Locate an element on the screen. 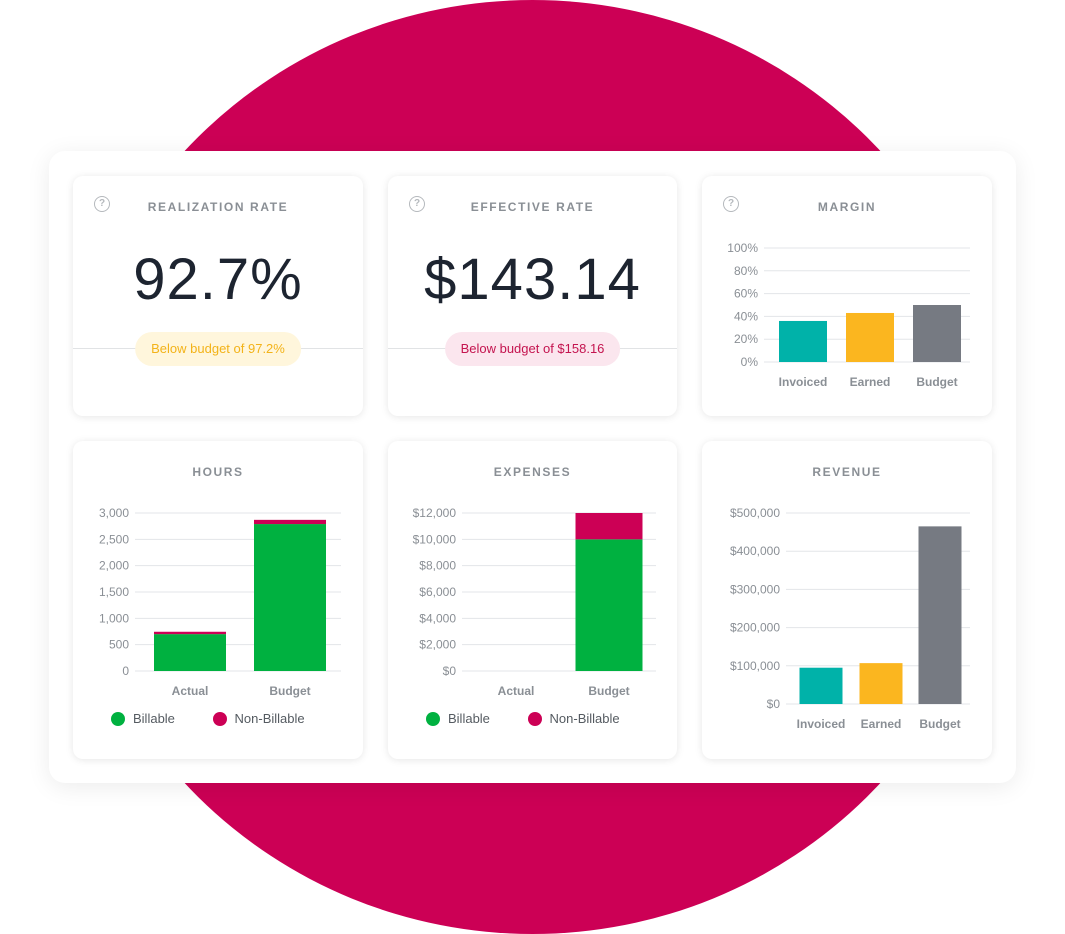  realization-rate-value: 92.7% is located at coordinates (218, 279).